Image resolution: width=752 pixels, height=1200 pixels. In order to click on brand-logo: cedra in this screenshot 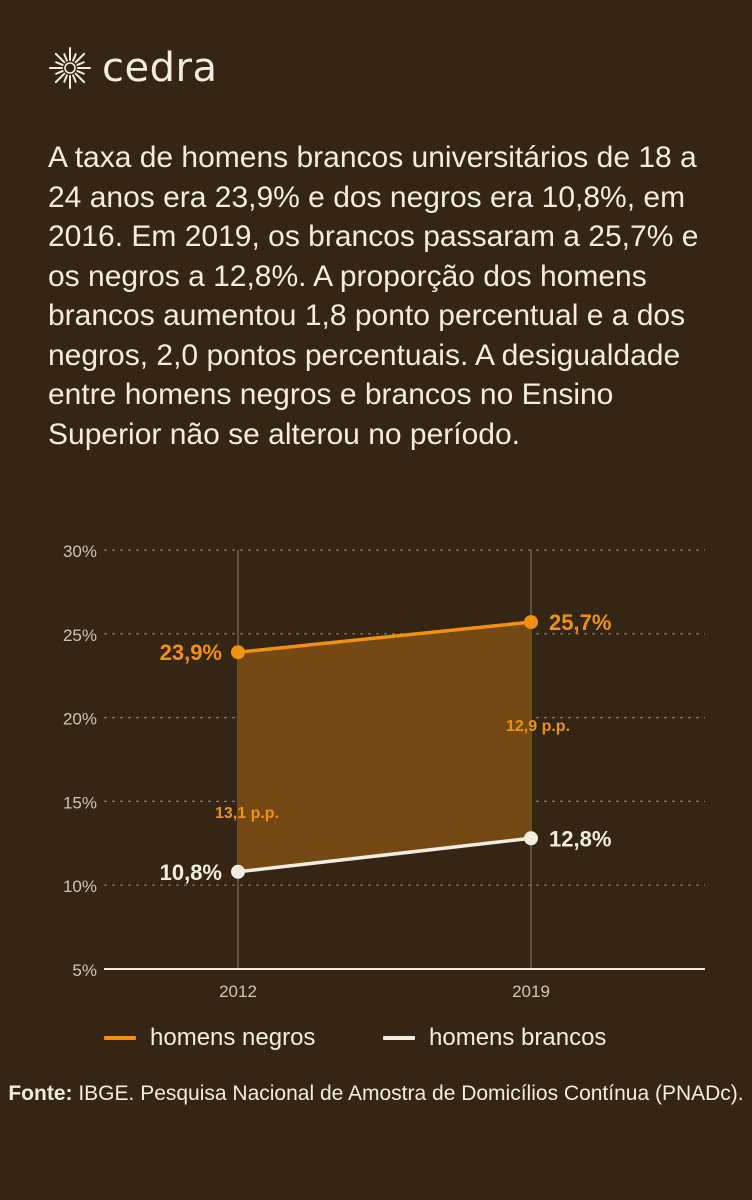, I will do `click(132, 68)`.